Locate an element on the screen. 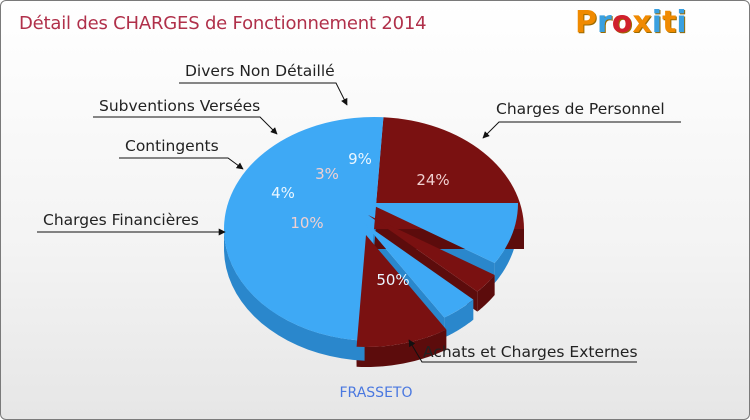  commune-name: FRASSETO is located at coordinates (376, 393).